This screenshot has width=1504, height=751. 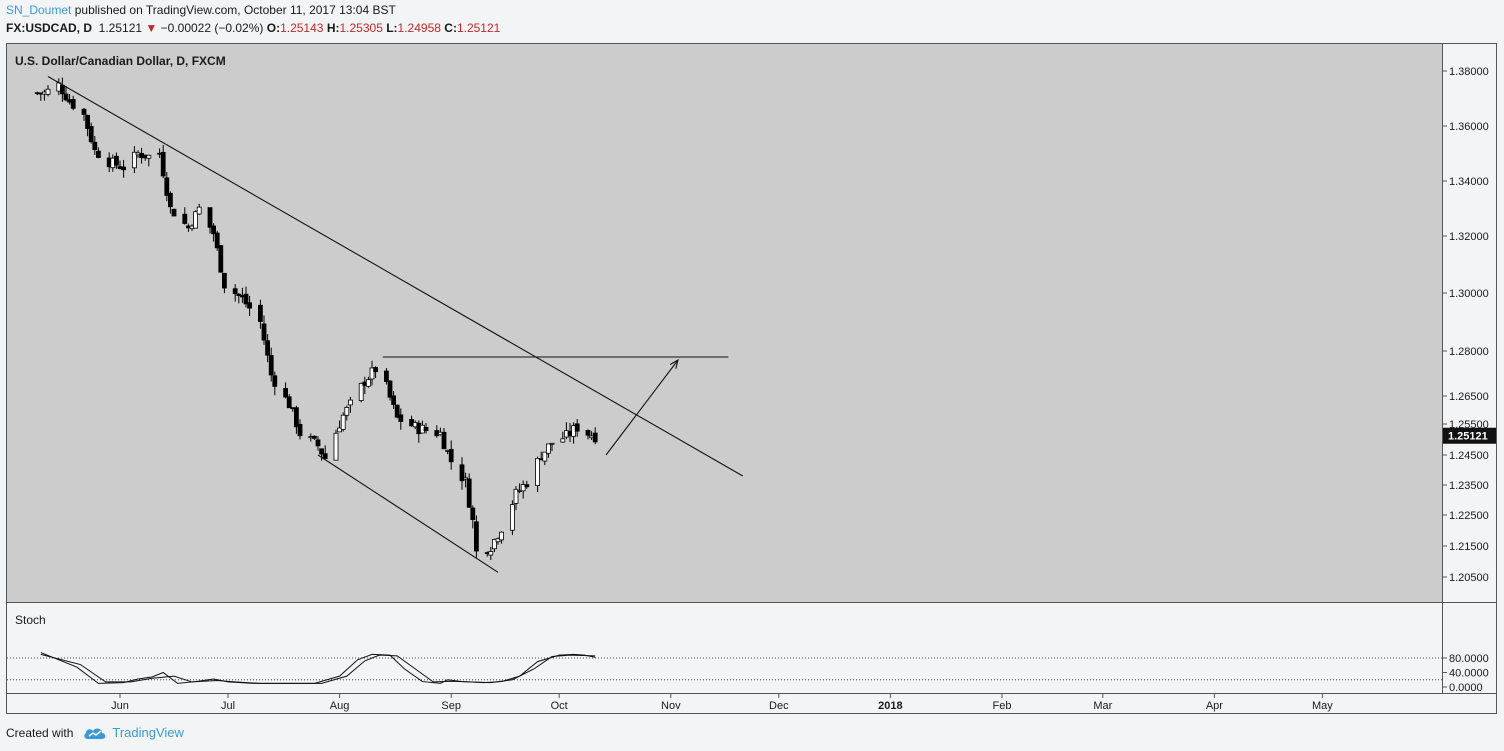 What do you see at coordinates (302, 28) in the screenshot?
I see `open-value: 1.25143` at bounding box center [302, 28].